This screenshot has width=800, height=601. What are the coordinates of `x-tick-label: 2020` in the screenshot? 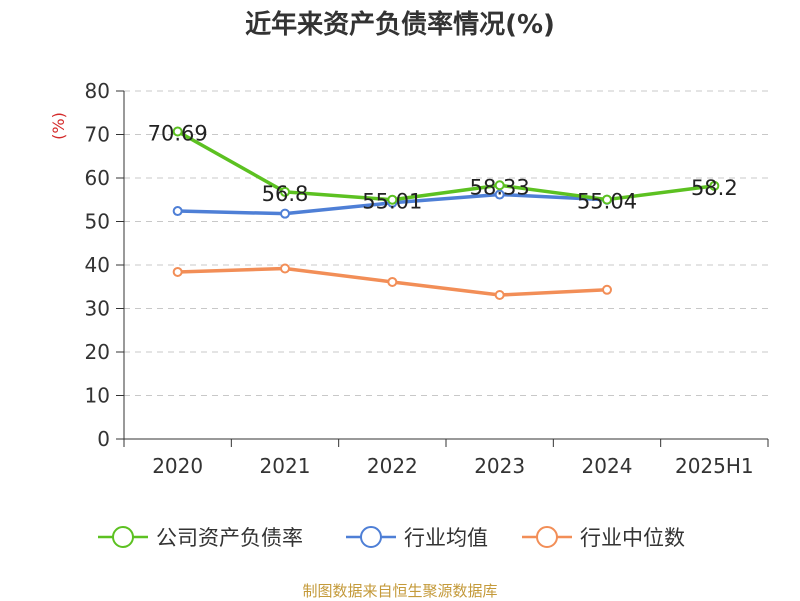 It's located at (177, 466).